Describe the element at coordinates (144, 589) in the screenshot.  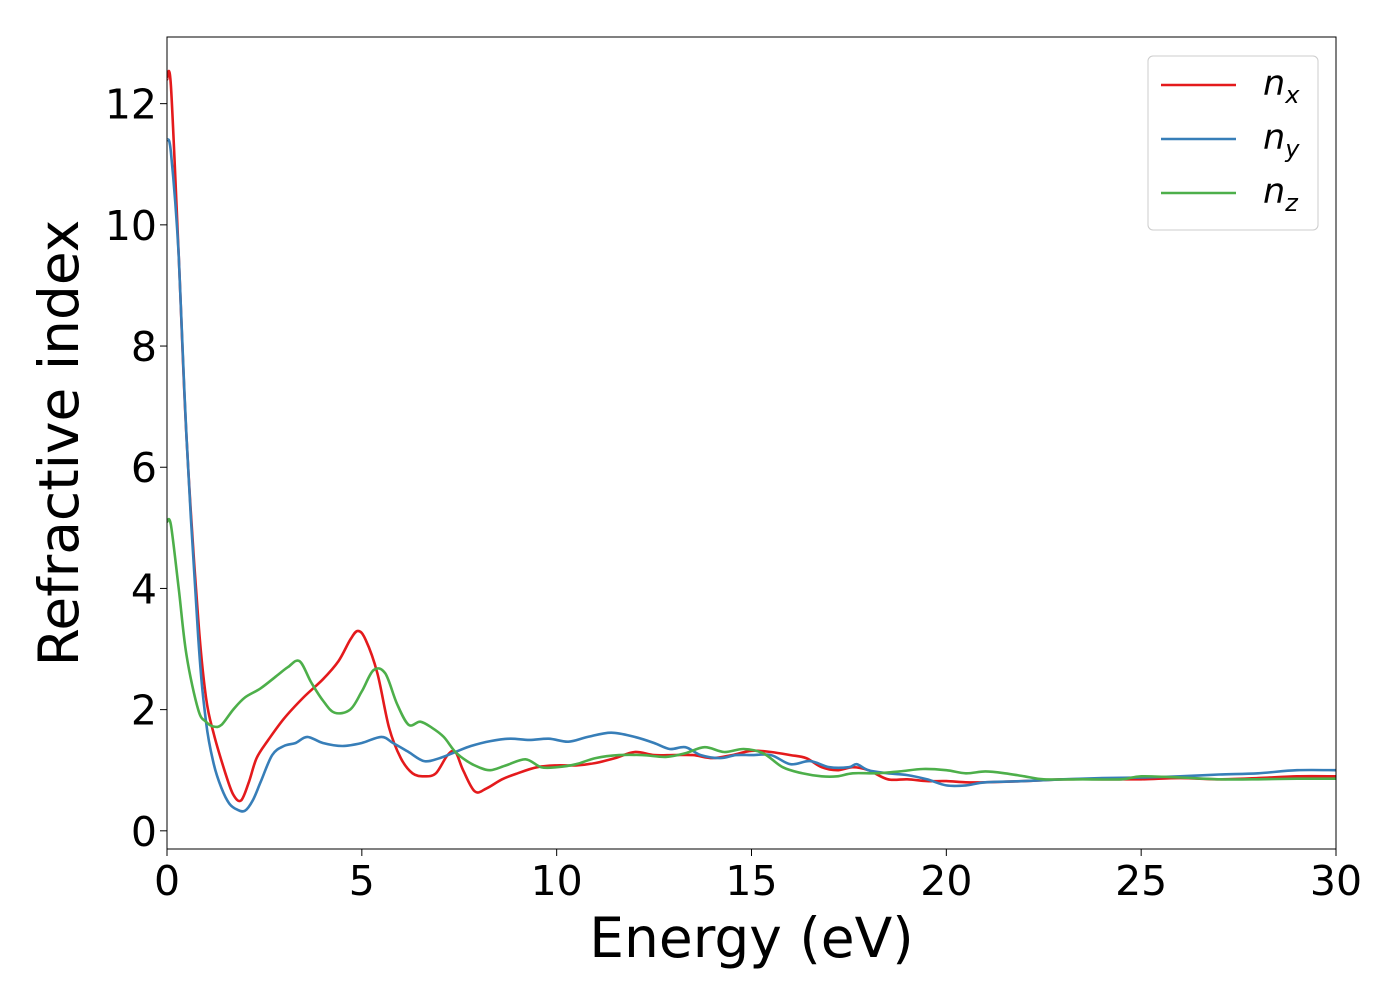
I see `y-tick-label: 4` at that location.